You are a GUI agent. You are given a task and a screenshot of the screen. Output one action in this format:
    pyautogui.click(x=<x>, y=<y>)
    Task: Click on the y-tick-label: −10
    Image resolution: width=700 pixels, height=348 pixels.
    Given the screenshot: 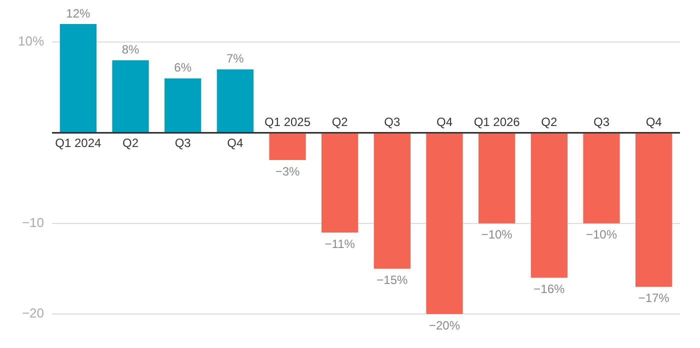 What is the action you would take?
    pyautogui.click(x=33, y=222)
    